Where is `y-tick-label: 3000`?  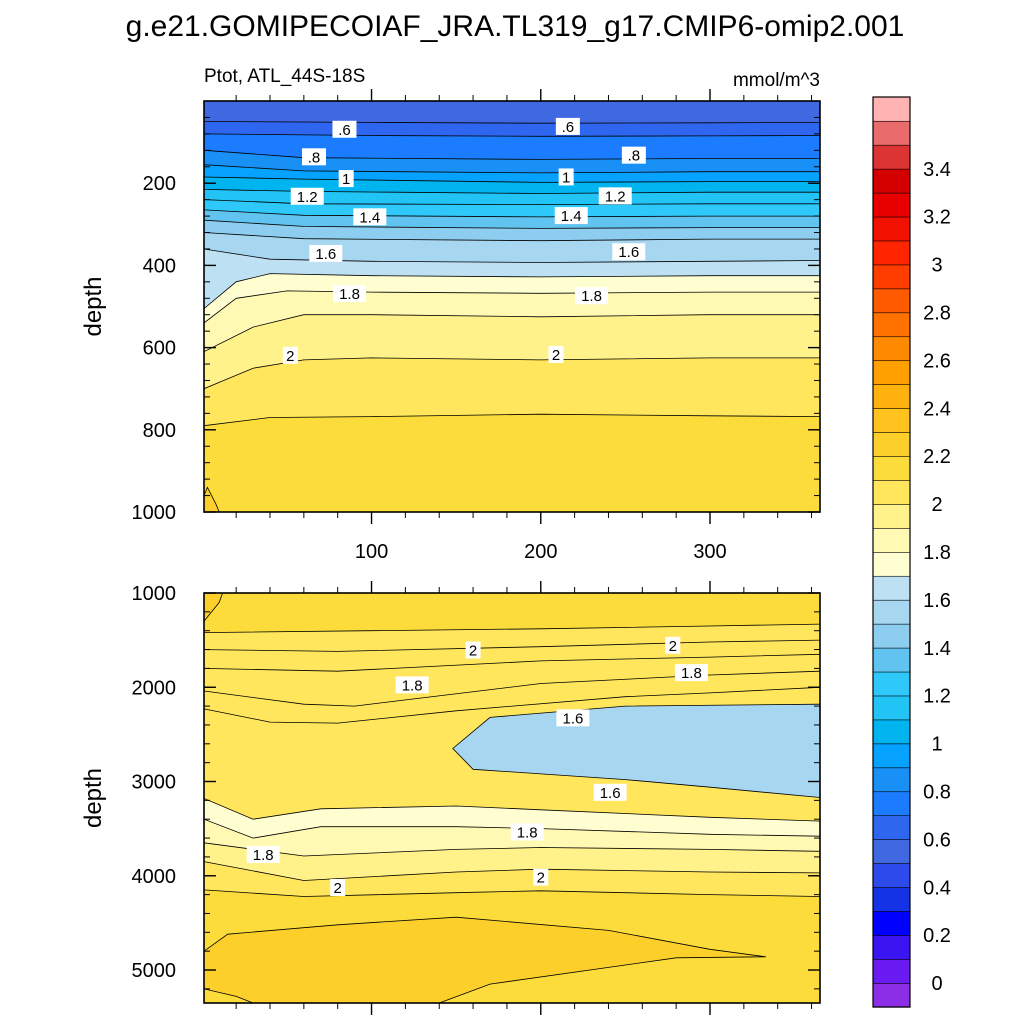
y-tick-label: 3000 is located at coordinates (154, 783).